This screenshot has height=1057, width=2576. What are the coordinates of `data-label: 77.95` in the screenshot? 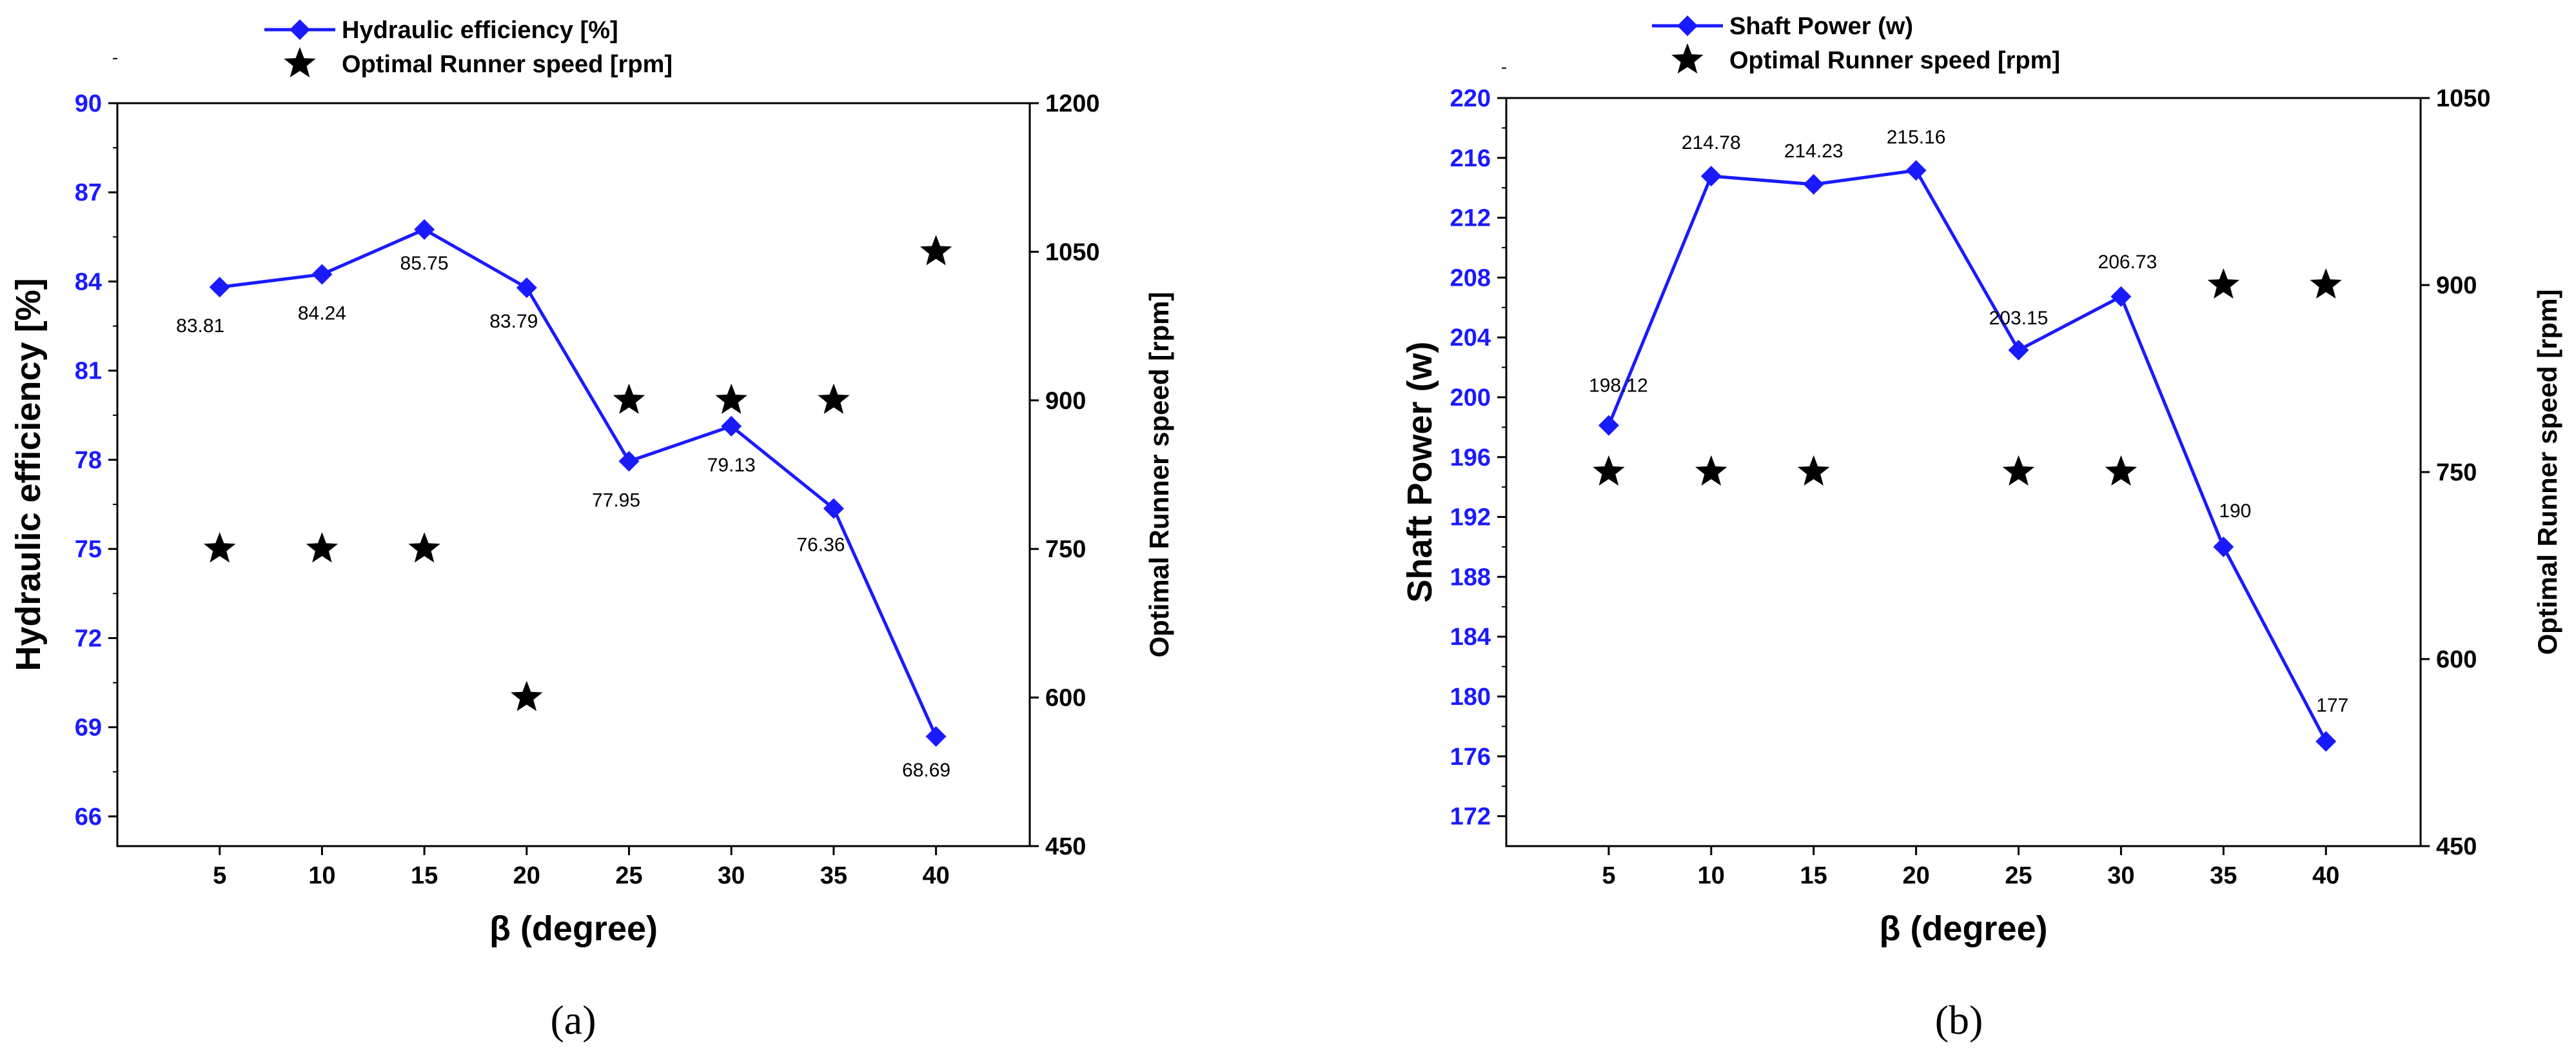 It's located at (616, 500).